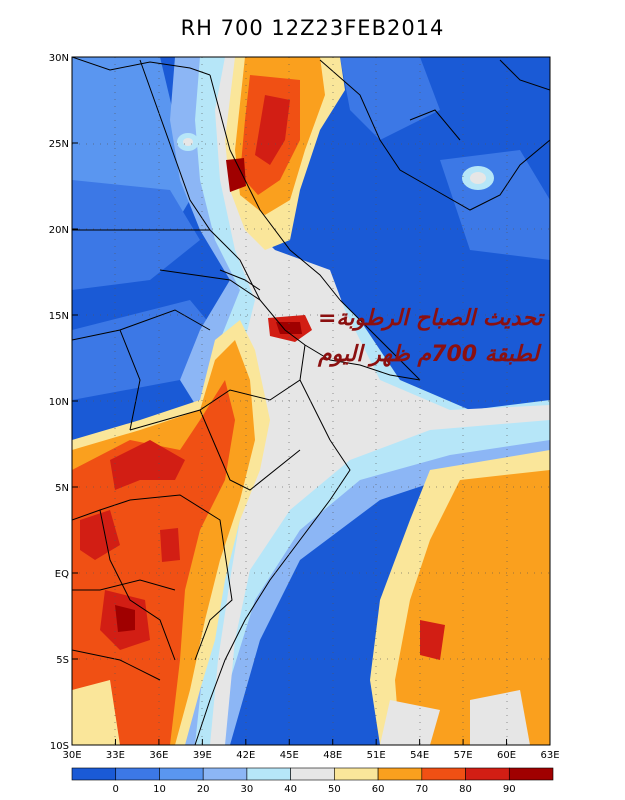  I want to click on lat-tick-label: 20N, so click(59, 230).